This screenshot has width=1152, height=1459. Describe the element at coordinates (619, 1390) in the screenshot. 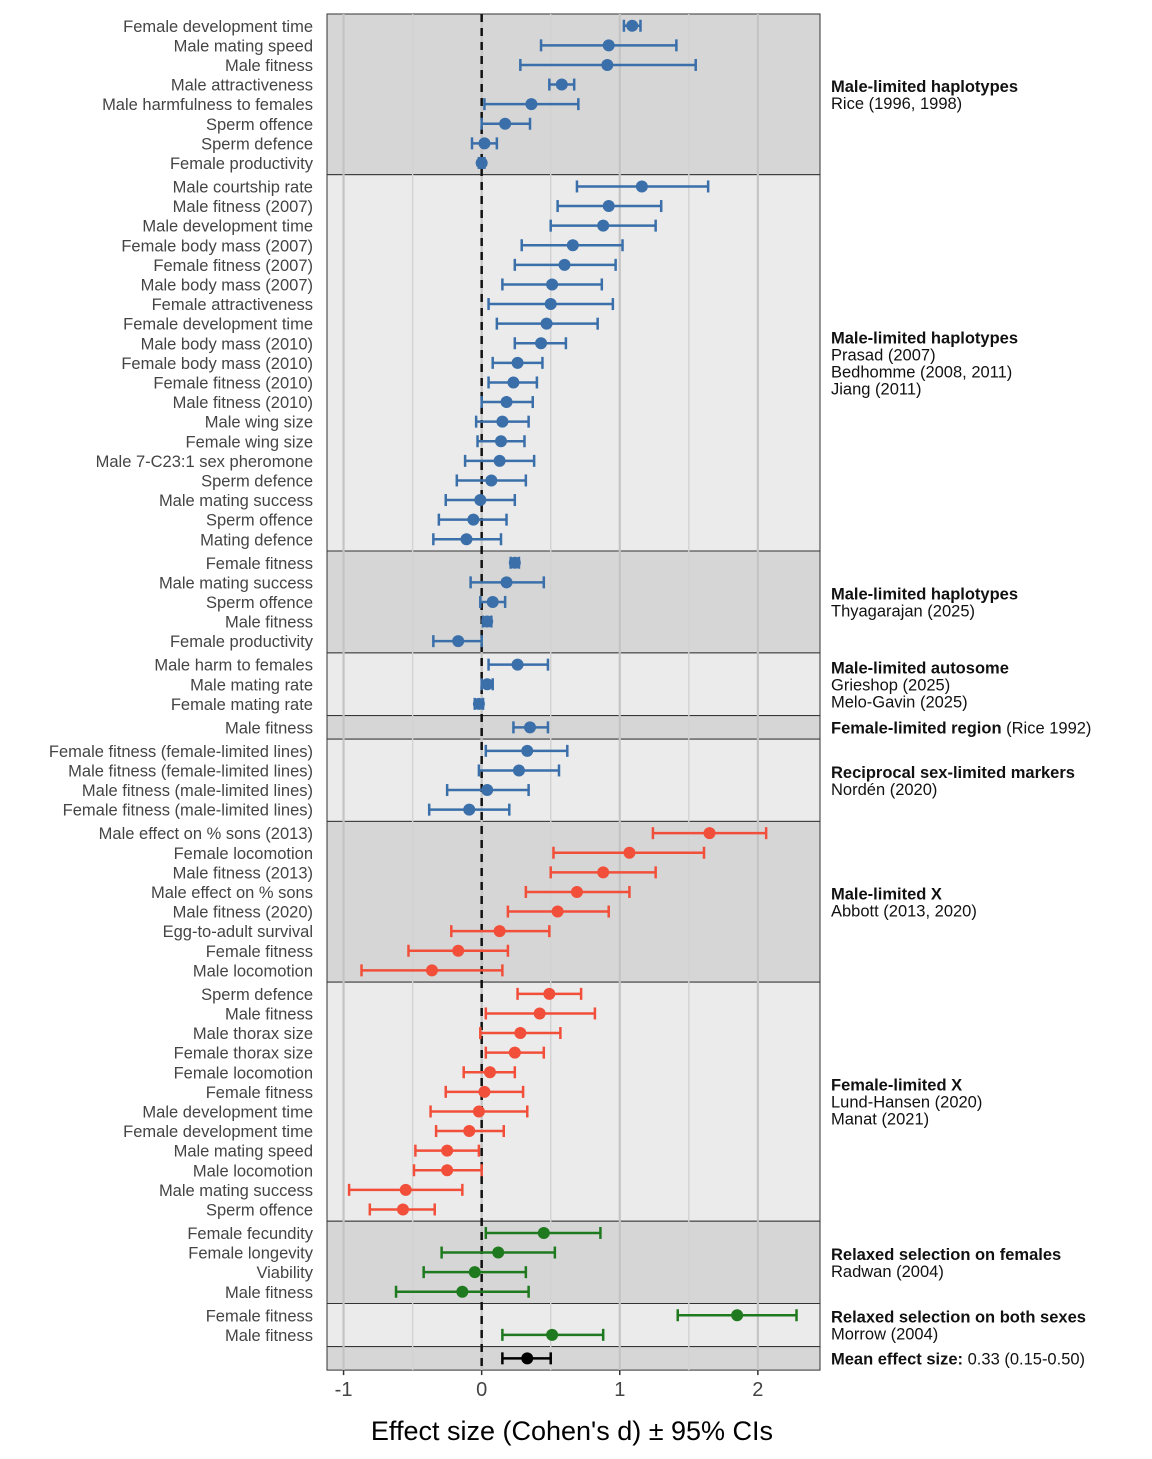

I see `x-tick-label: 1` at that location.